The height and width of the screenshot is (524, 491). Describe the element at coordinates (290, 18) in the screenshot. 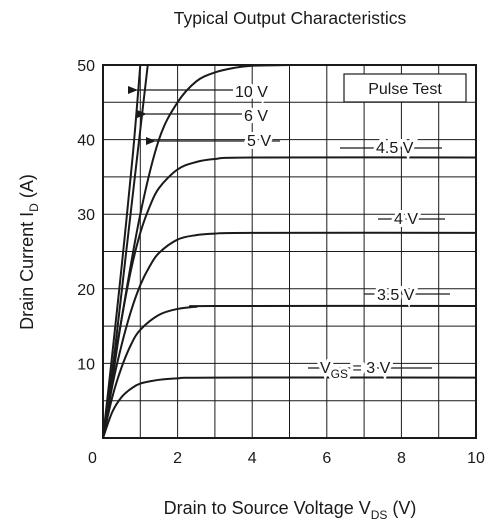

I see `chart-title: Typical Output Characteristics` at that location.